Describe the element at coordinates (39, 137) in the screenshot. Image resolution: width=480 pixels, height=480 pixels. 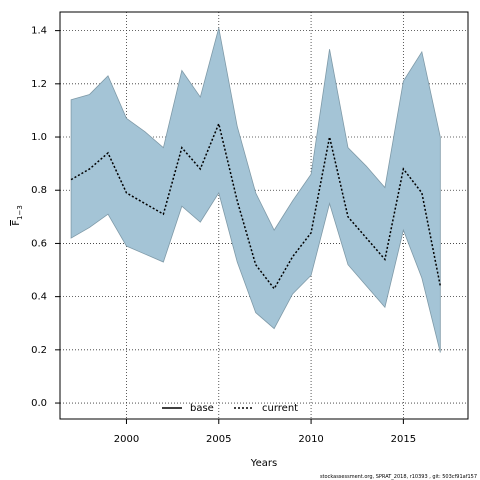
I see `y-tick-label-1.0: 1.0` at that location.